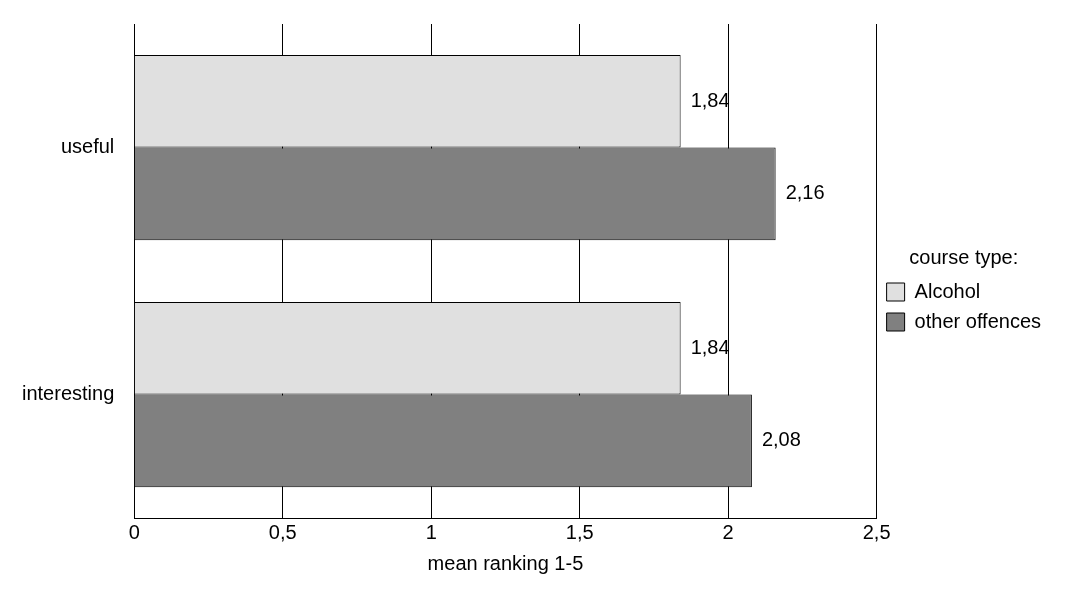  Describe the element at coordinates (505, 562) in the screenshot. I see `x-axis-title: mean ranking 1-5` at that location.